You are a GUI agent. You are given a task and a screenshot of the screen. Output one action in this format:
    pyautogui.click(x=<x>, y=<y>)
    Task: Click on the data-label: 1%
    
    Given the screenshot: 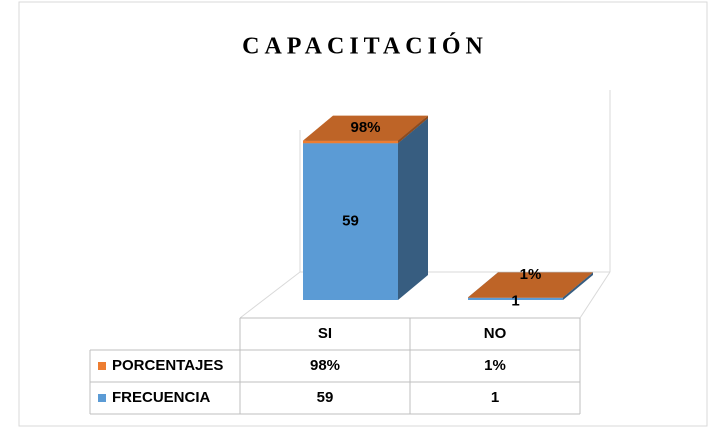 What is the action you would take?
    pyautogui.click(x=531, y=274)
    